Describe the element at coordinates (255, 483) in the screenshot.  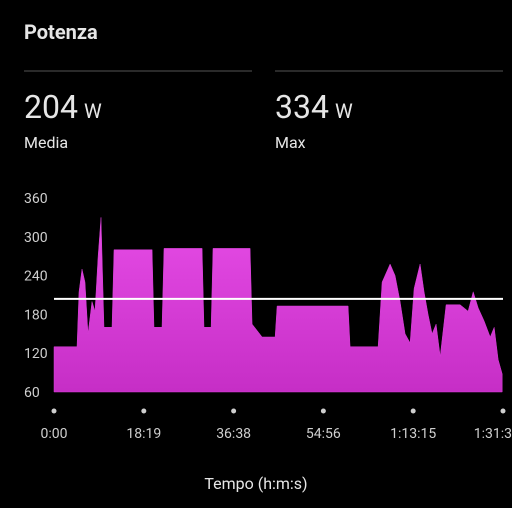
I see `x-axis-title: Tempo (h:m:s)` at that location.